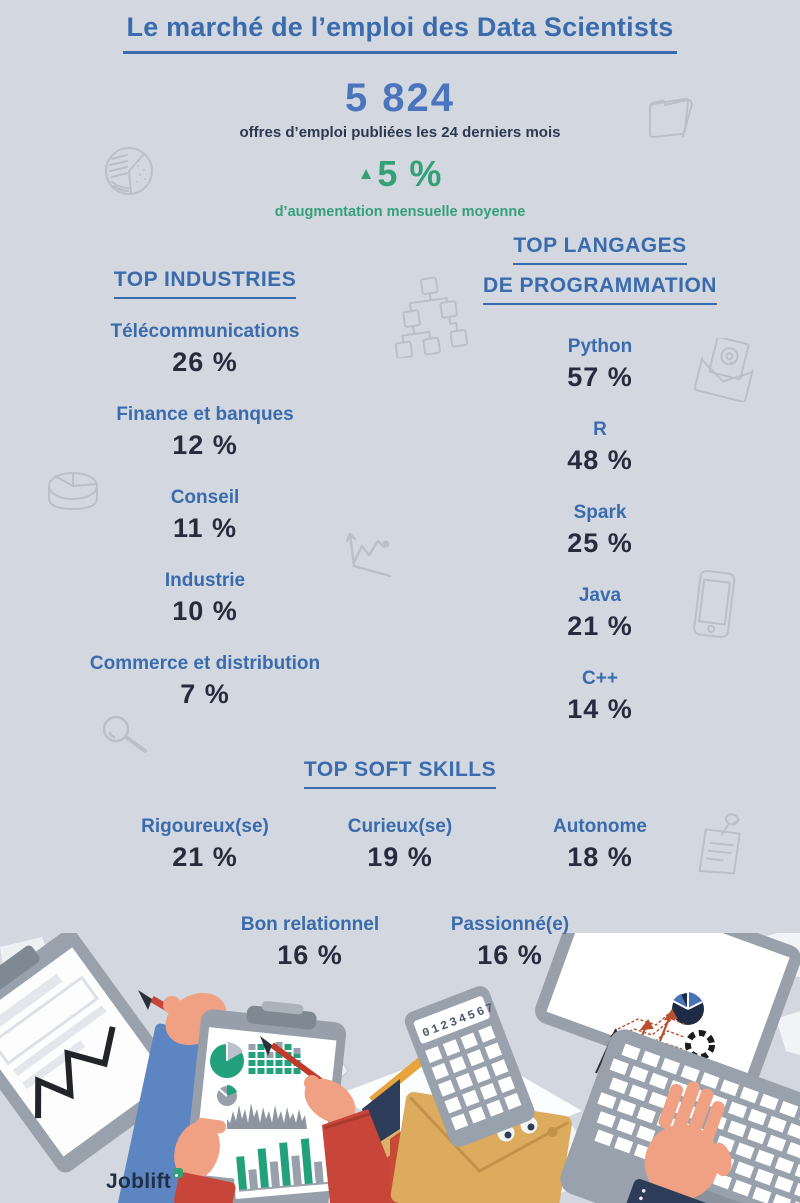  Describe the element at coordinates (124, 734) in the screenshot. I see `magnifier-sketch-icon` at that location.